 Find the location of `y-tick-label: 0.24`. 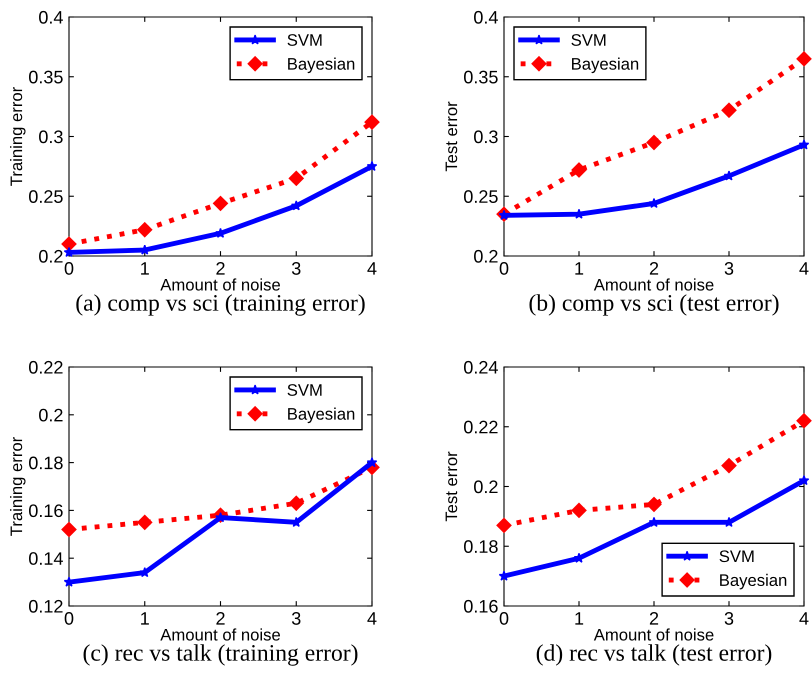

y-tick-label: 0.24 is located at coordinates (481, 367).